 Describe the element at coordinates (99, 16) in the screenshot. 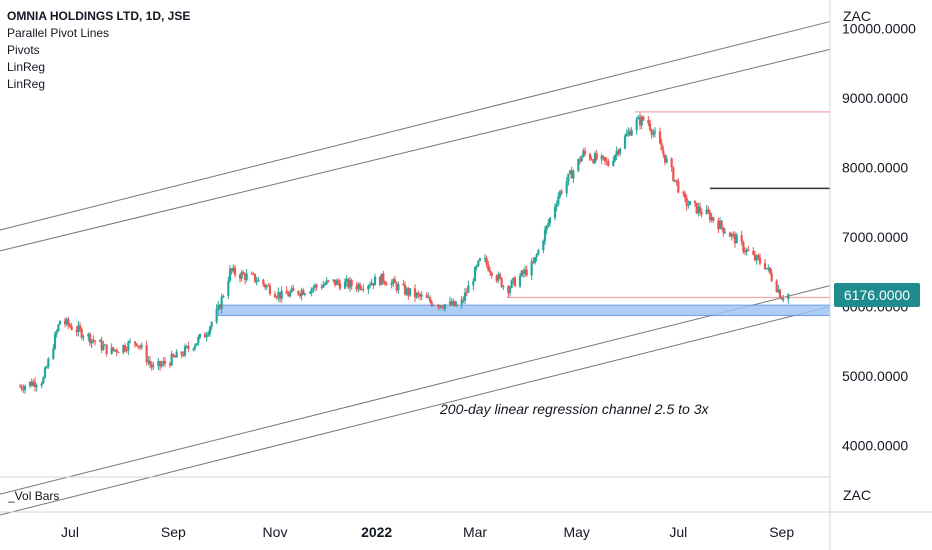

I see `symbol-title: OMNIA HOLDINGS LTD, 1D, JSE` at that location.